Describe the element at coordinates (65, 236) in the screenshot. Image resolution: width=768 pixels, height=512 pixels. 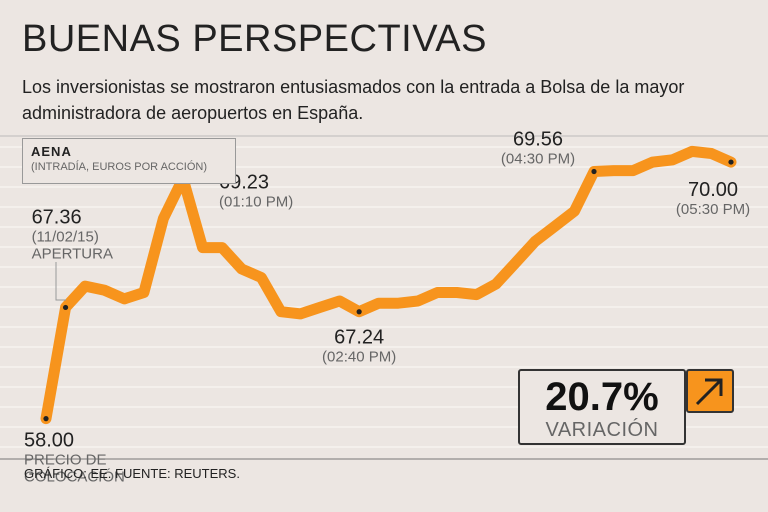
I see `data-label-caption: (11/02/15)` at that location.